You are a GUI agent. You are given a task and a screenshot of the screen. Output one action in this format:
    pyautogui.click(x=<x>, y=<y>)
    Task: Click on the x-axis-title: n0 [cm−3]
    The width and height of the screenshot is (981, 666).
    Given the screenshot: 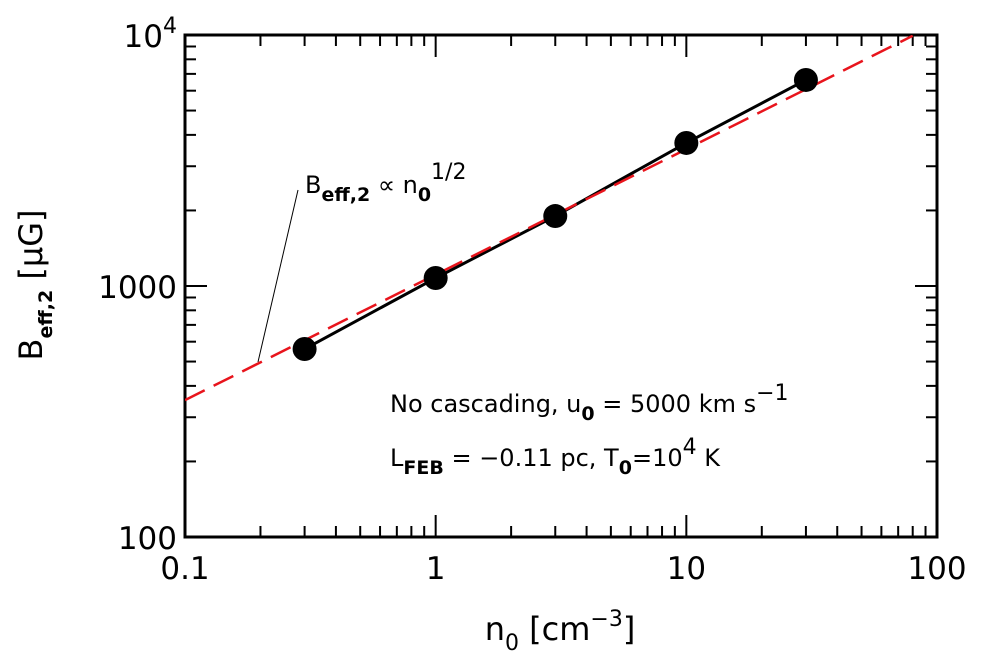 What is the action you would take?
    pyautogui.click(x=560, y=631)
    